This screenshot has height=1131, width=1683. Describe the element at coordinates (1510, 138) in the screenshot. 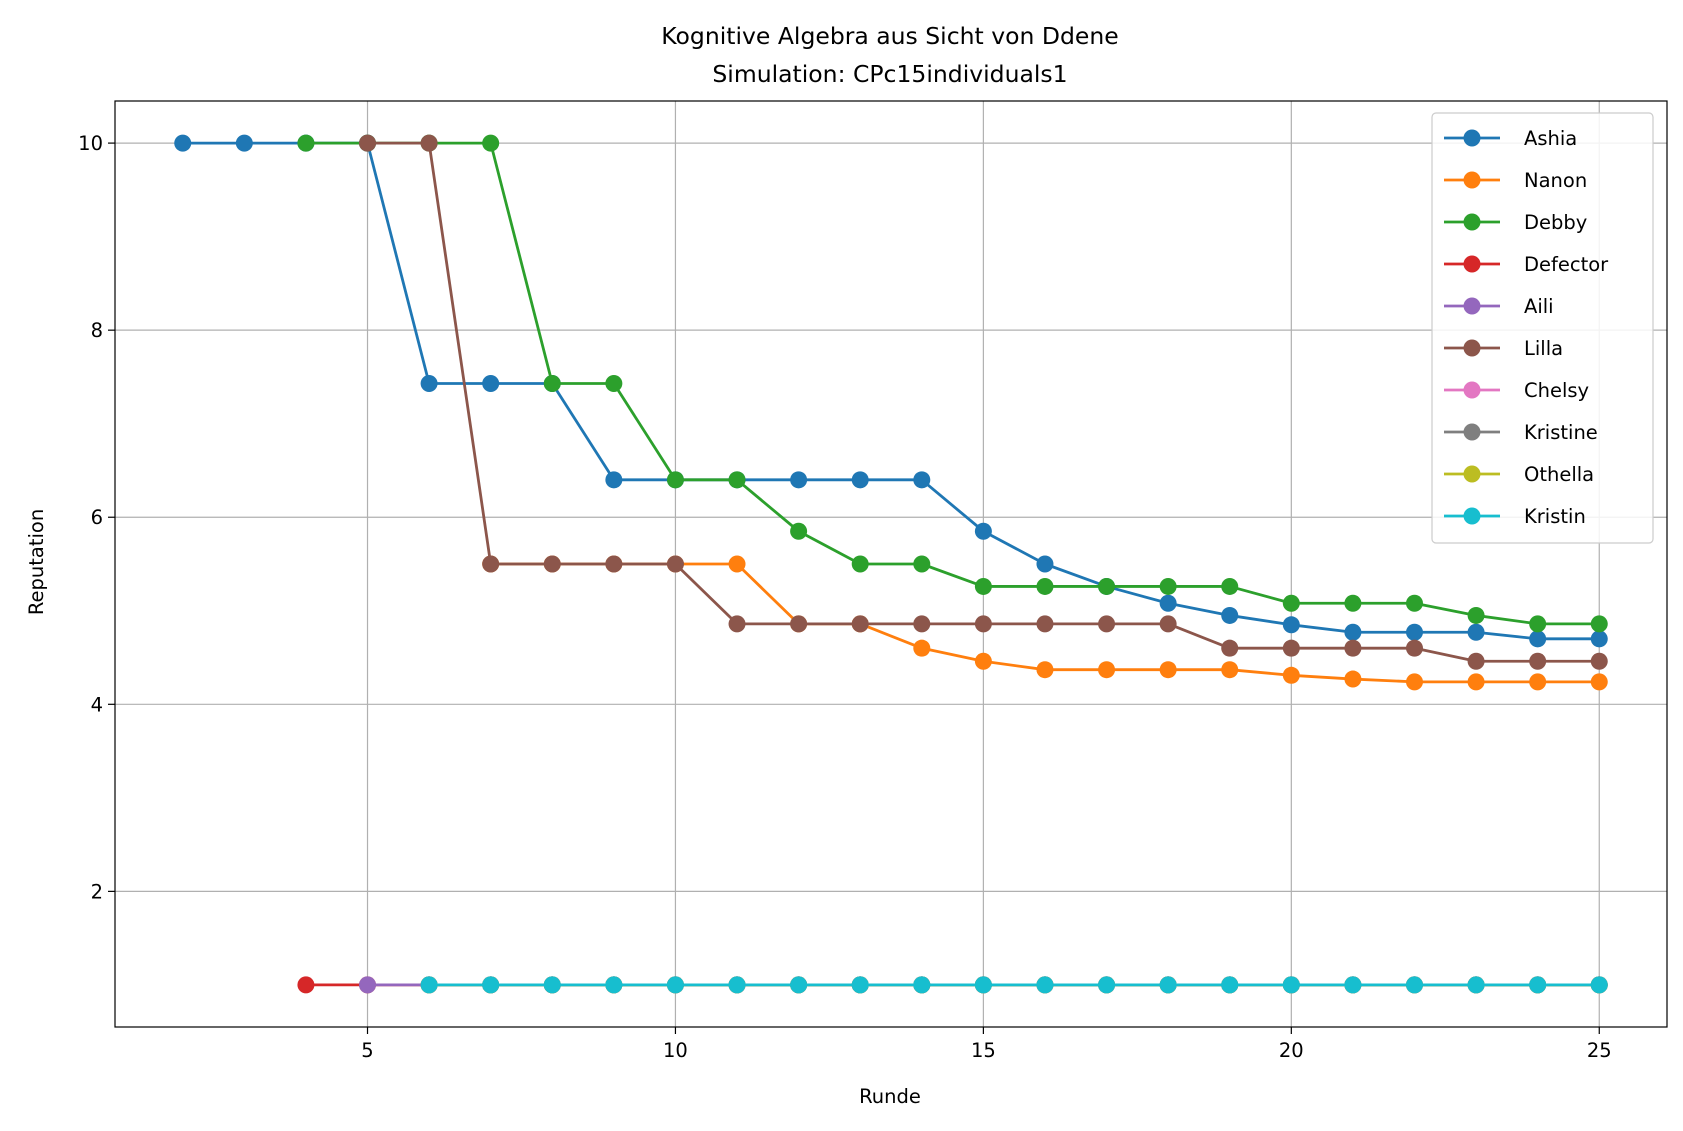

I see `legend-item: Ashia` at that location.